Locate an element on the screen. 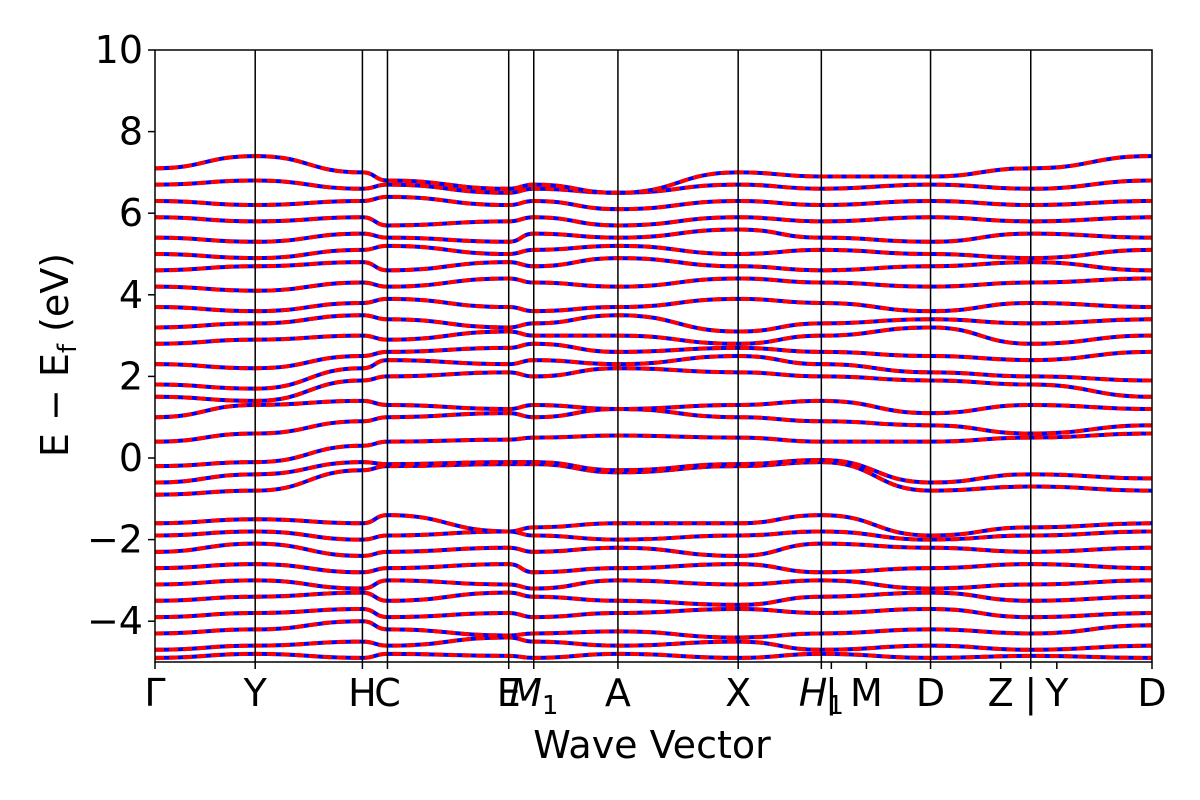 Image resolution: width=1200 pixels, height=800 pixels. band-21-spin-up is located at coordinates (653, 284).